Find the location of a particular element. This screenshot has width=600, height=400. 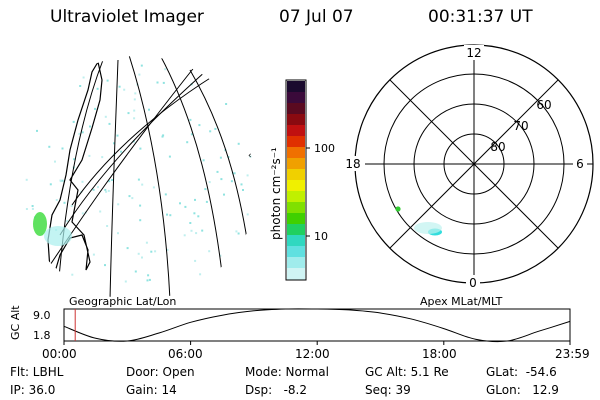

timeline-xtick-label: 23:59 is located at coordinates (572, 354).